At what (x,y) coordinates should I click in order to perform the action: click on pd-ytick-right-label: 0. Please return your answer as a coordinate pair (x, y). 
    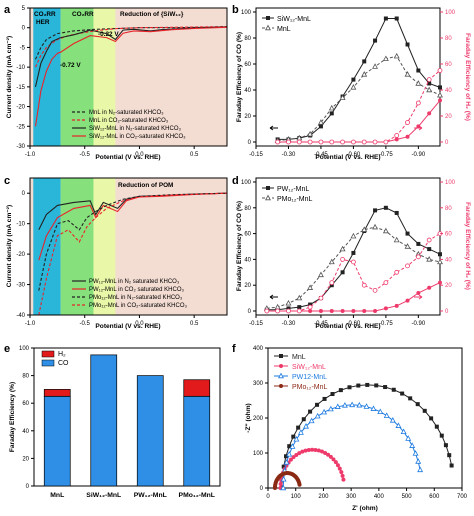
    Looking at the image, I should click on (447, 312).